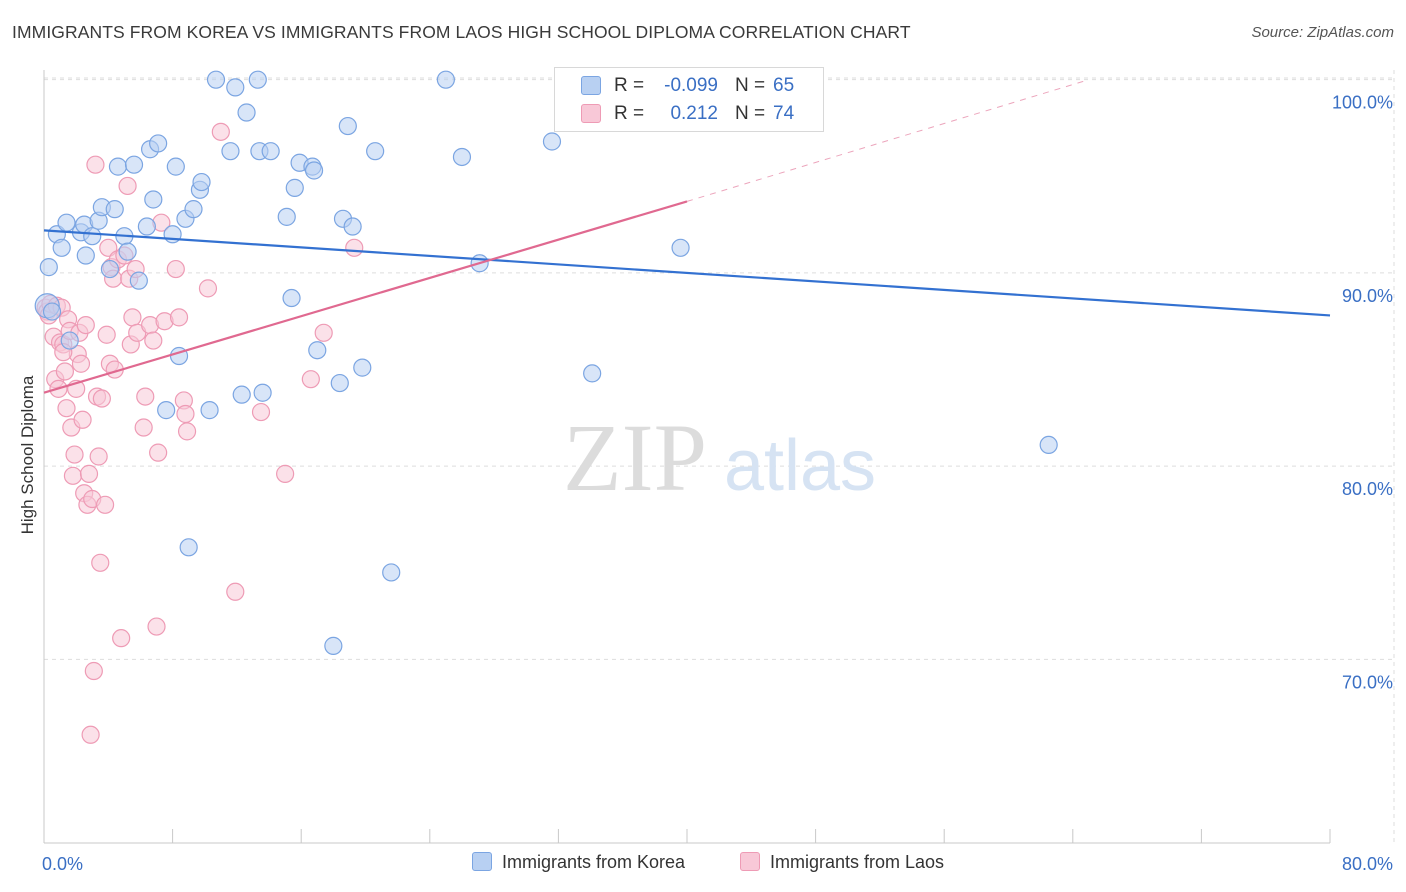  Describe the element at coordinates (62, 864) in the screenshot. I see `x-tick-label-min: 0.0%` at that location.